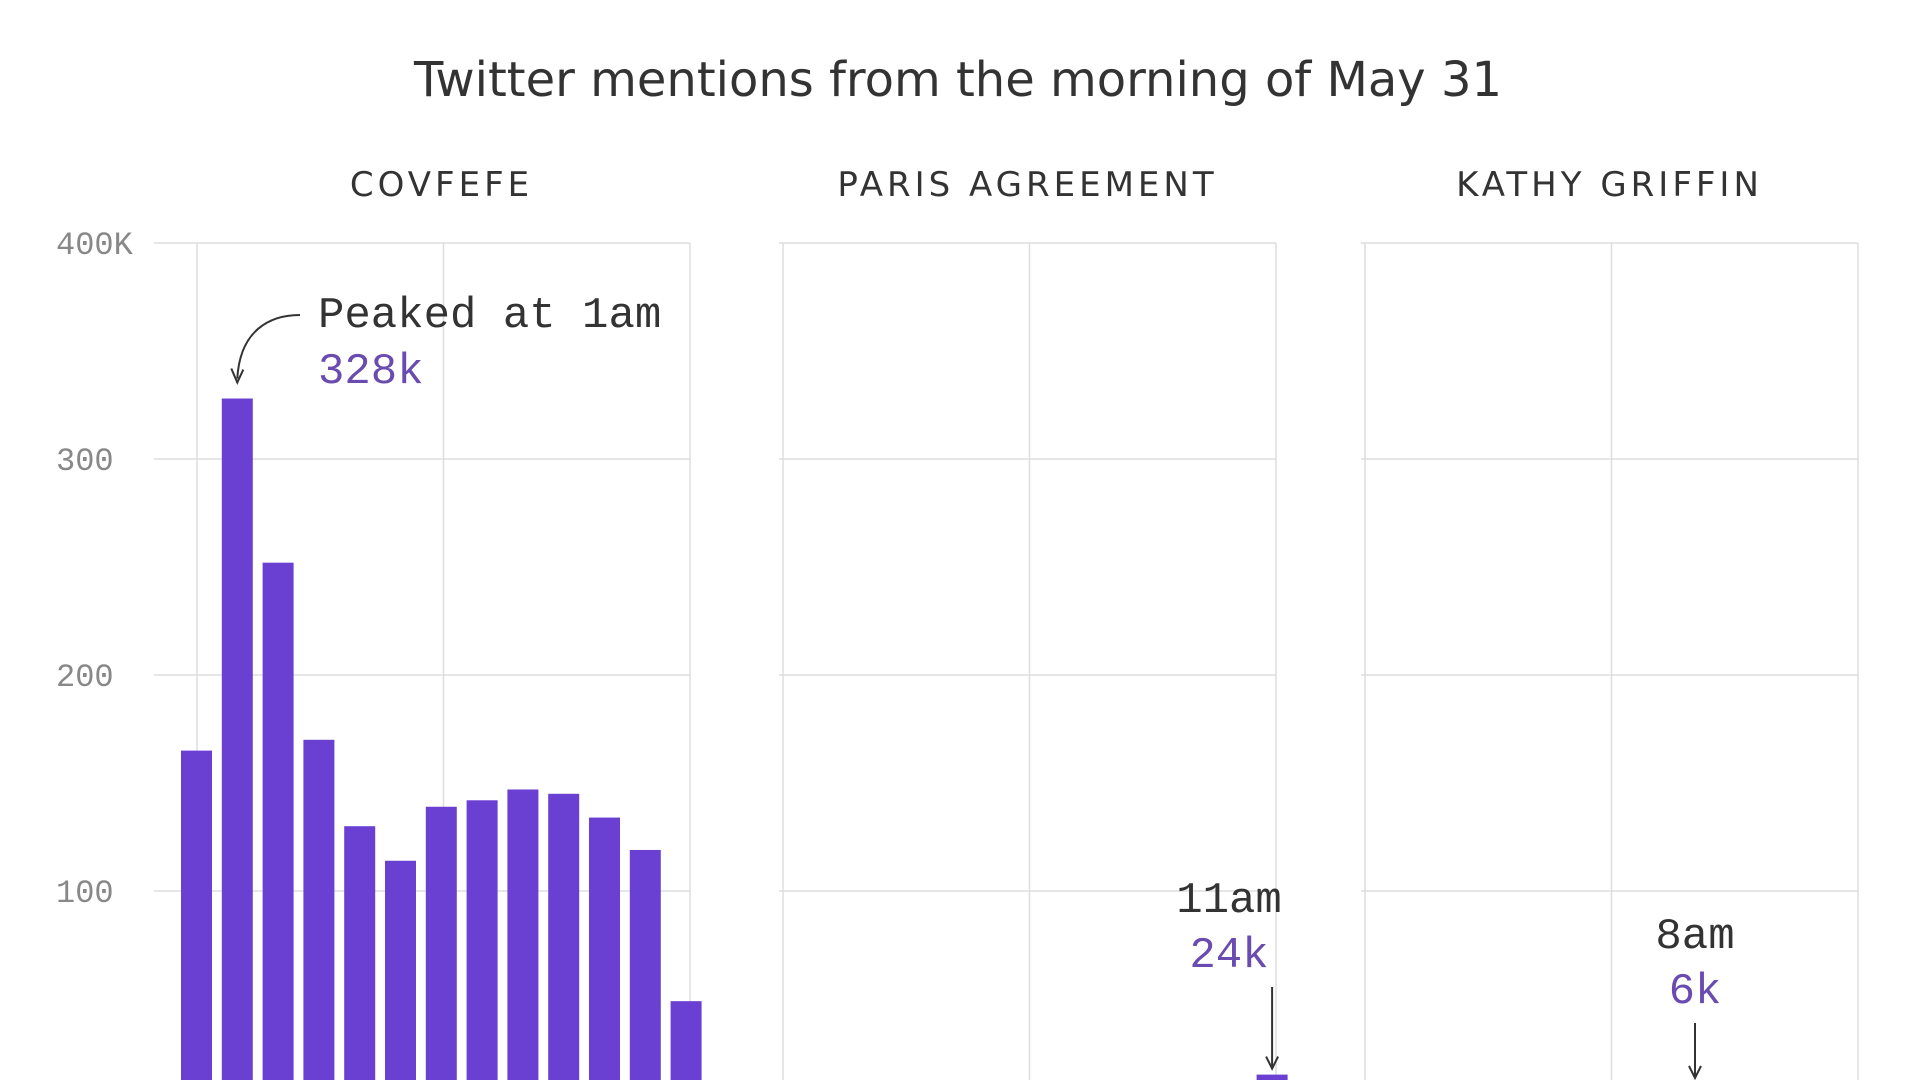 The width and height of the screenshot is (1920, 1080). What do you see at coordinates (489, 316) in the screenshot?
I see `annotation-label: Peaked at 1am` at bounding box center [489, 316].